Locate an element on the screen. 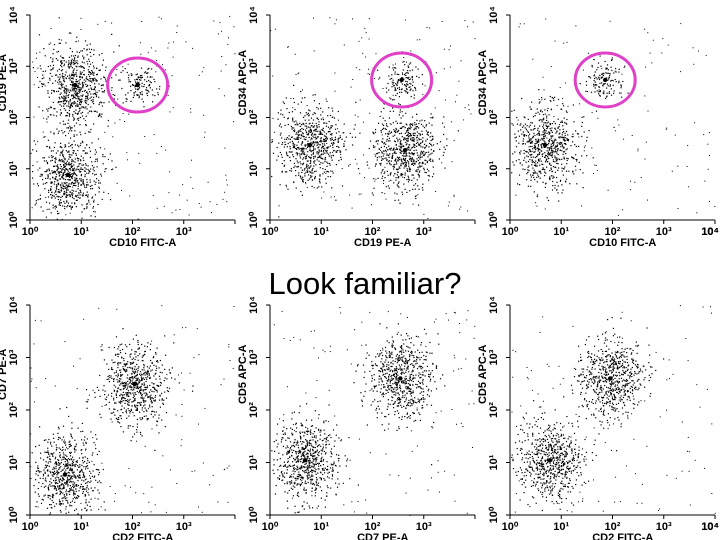 The width and height of the screenshot is (720, 540). population-centre is located at coordinates (401, 80).